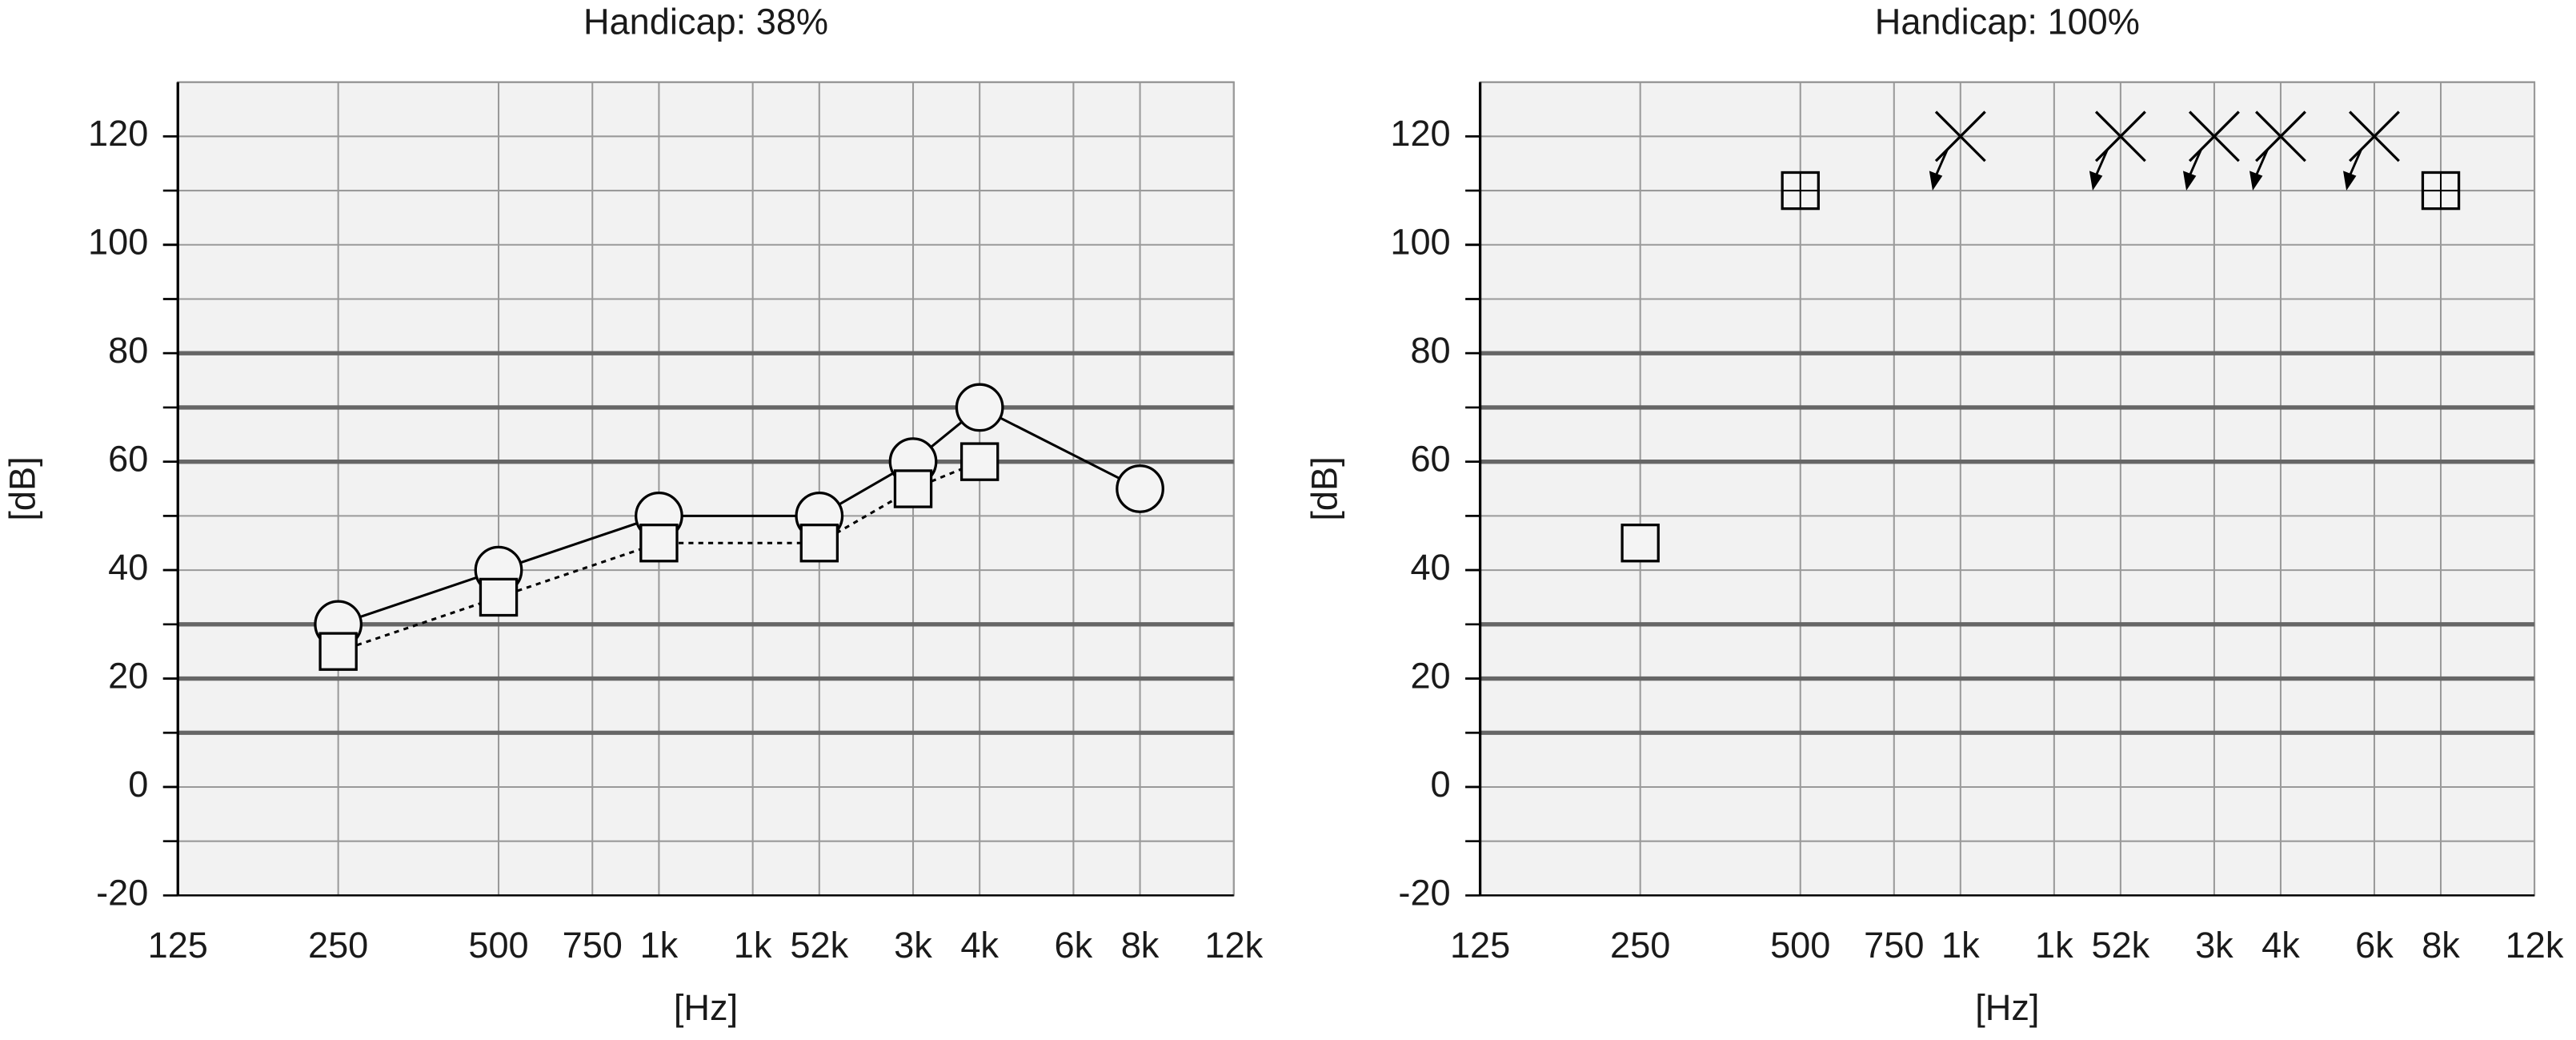 This screenshot has height=1040, width=2576. I want to click on chart-title: Handicap: 38%, so click(705, 22).